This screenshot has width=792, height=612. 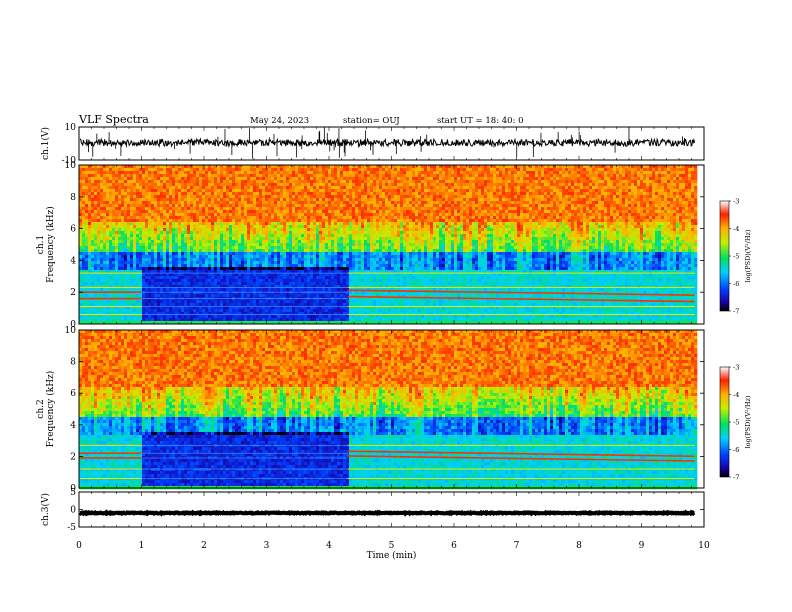 What do you see at coordinates (45, 143) in the screenshot?
I see `wave1-ylabel: ch.1(V)` at bounding box center [45, 143].